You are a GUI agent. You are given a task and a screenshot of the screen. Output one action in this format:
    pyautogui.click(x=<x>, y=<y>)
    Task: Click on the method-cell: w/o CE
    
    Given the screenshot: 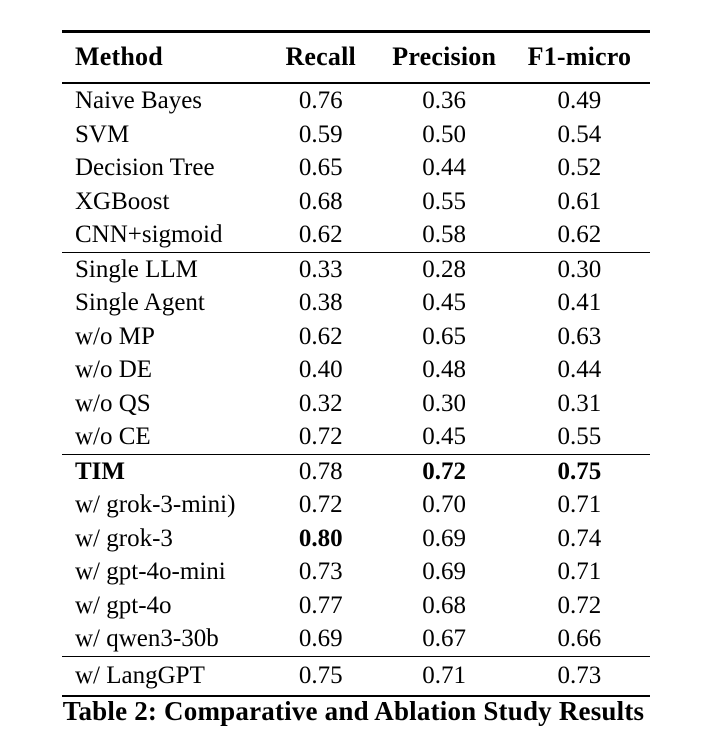 What is the action you would take?
    pyautogui.click(x=113, y=436)
    